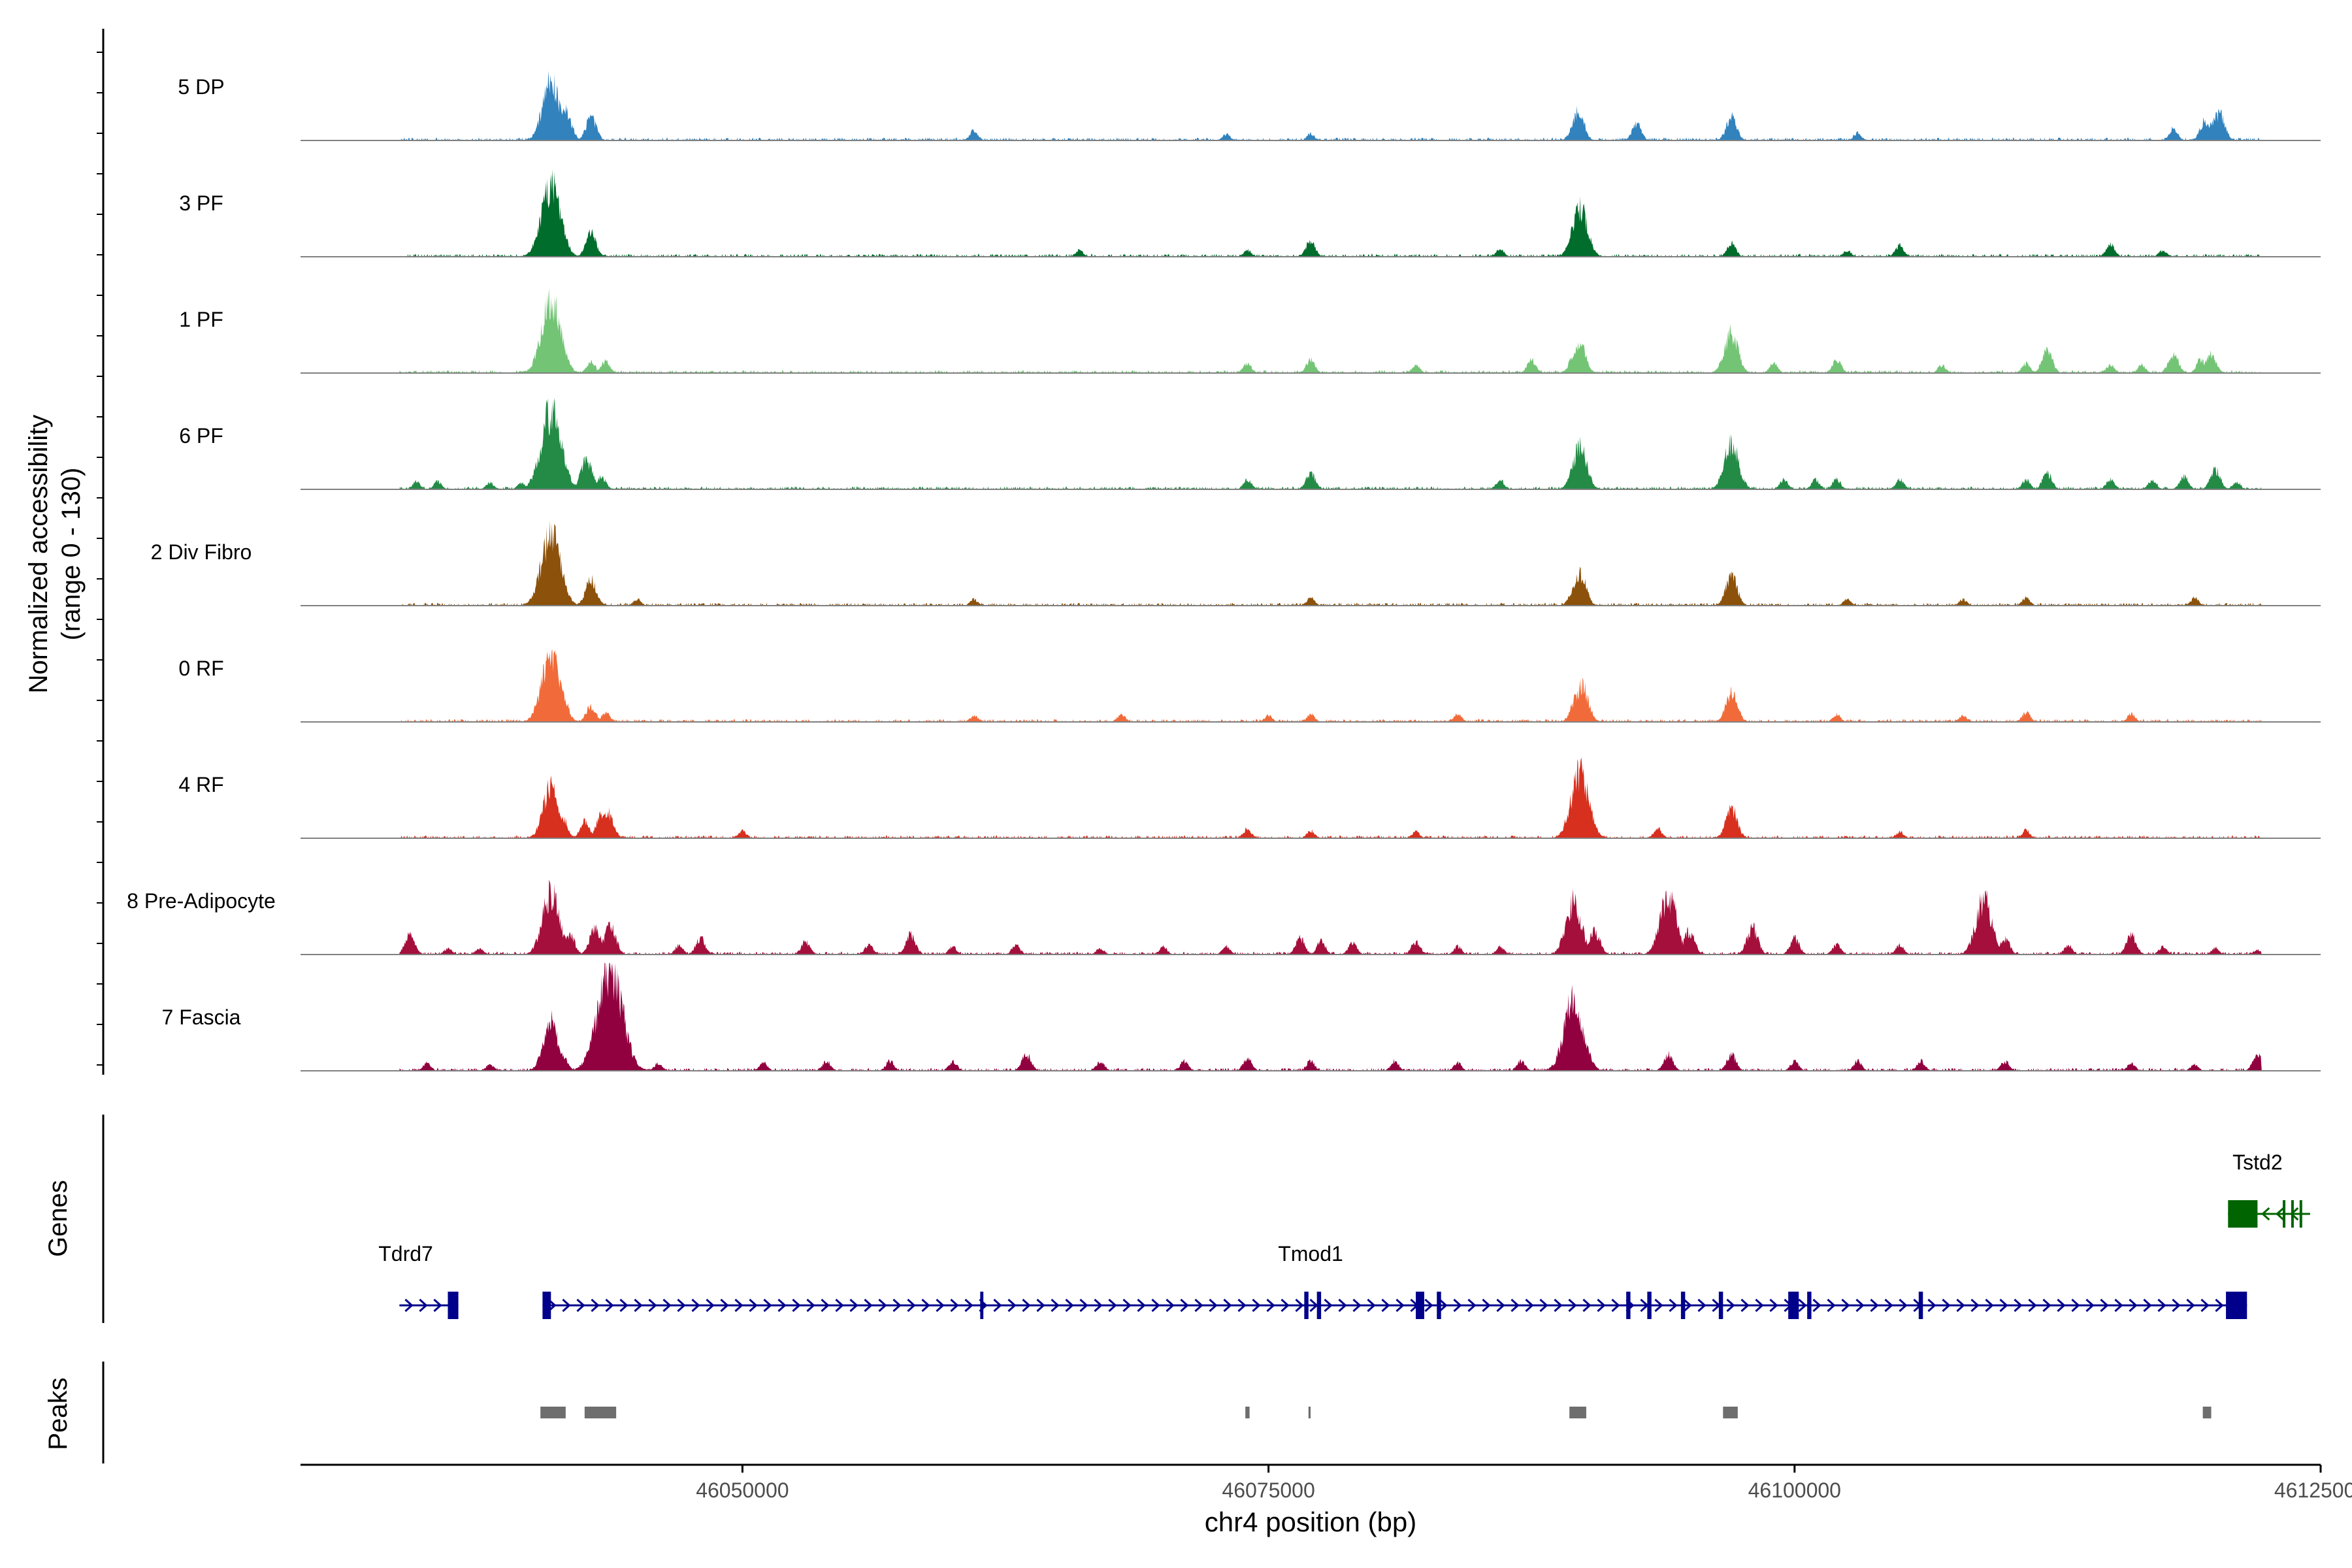 This screenshot has height=1568, width=2352. Describe the element at coordinates (71, 554) in the screenshot. I see `y-axis-range-label: (range 0 - 130)` at that location.